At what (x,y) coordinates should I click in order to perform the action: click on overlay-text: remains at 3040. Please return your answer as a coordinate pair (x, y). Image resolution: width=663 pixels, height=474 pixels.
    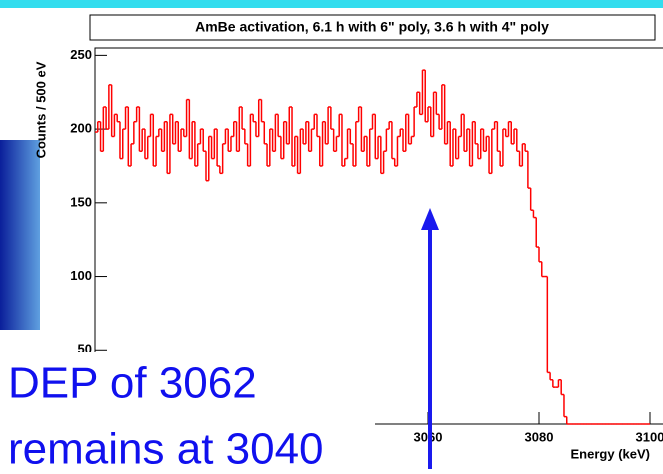
    Looking at the image, I should click on (166, 447).